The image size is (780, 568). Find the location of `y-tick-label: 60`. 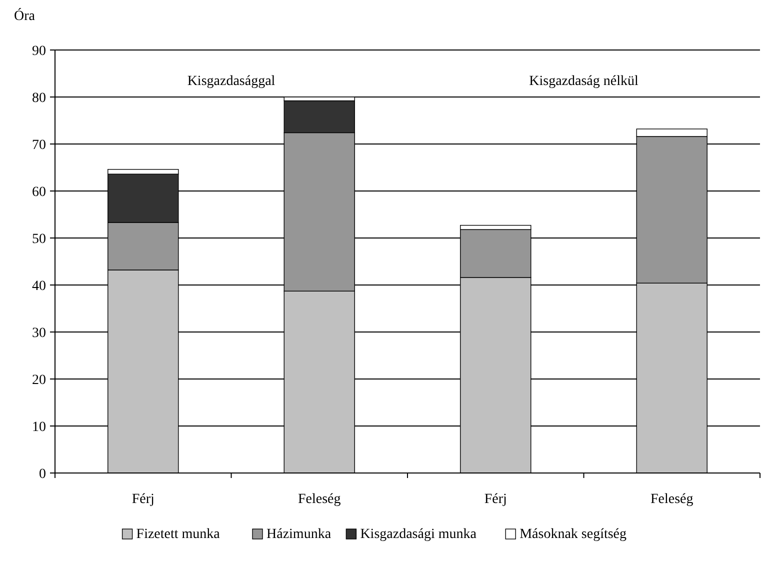

y-tick-label: 60 is located at coordinates (39, 192).